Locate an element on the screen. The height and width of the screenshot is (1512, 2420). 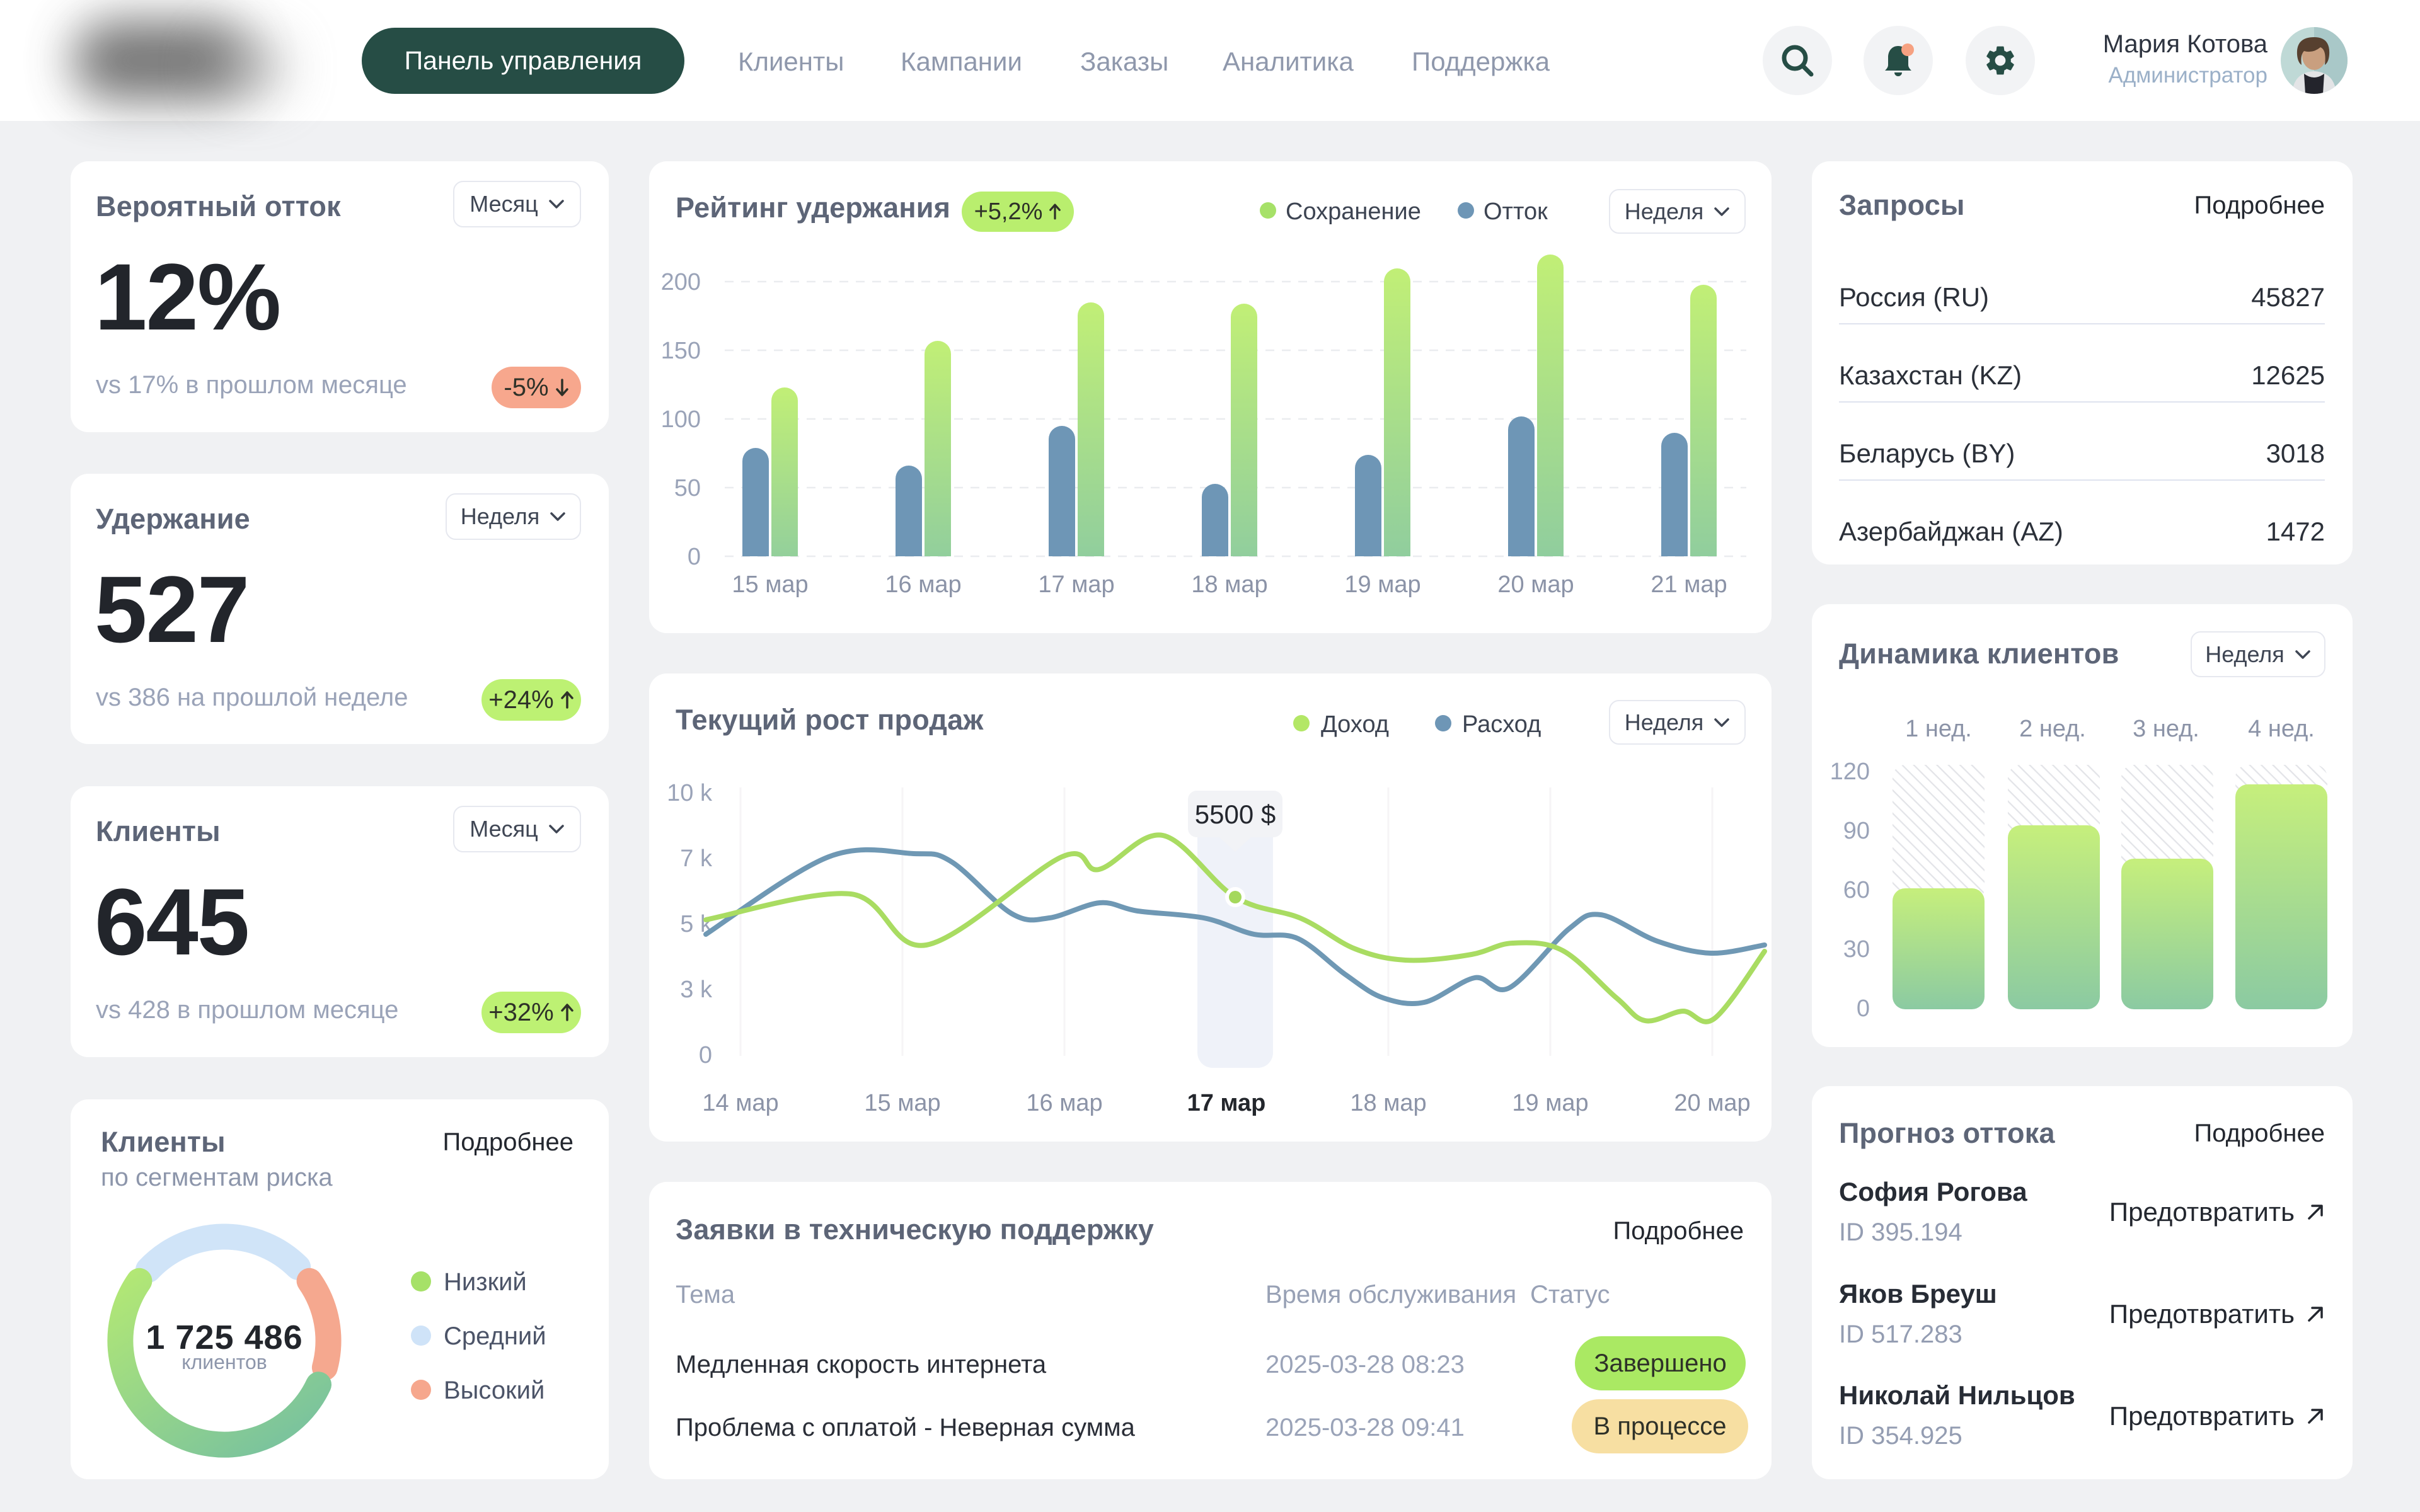
svg-text: Отток is located at coordinates (1516, 211).